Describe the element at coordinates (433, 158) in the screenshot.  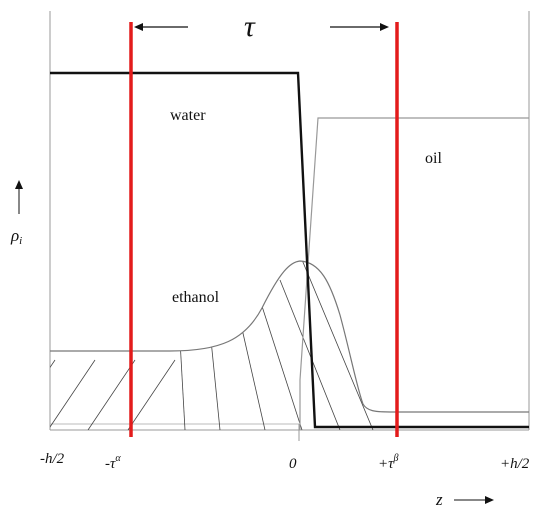
I see `oil-label: oil` at that location.